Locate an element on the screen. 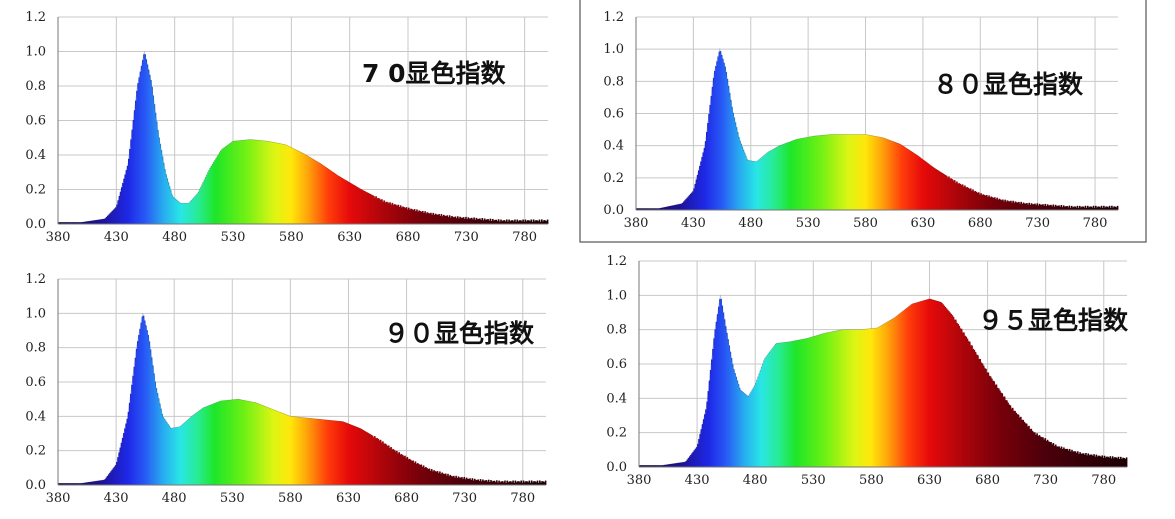  y-tick-label: 0.0 is located at coordinates (35, 485).